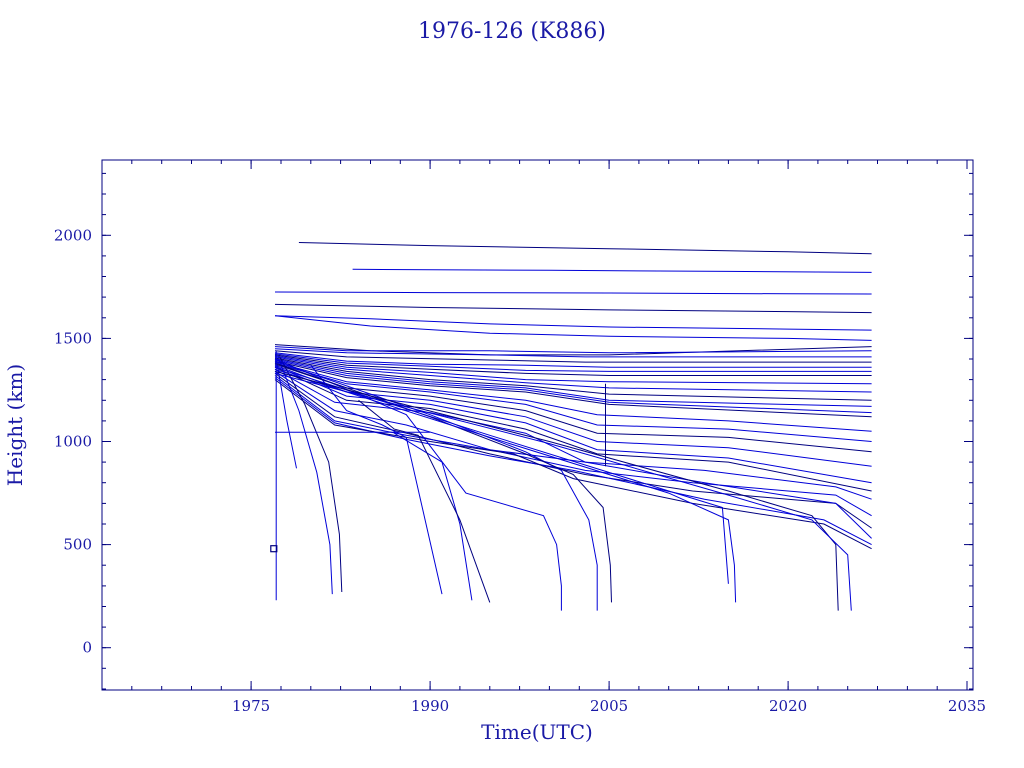 This screenshot has width=1024, height=768. Describe the element at coordinates (609, 706) in the screenshot. I see `x-tick-label: 2005` at that location.